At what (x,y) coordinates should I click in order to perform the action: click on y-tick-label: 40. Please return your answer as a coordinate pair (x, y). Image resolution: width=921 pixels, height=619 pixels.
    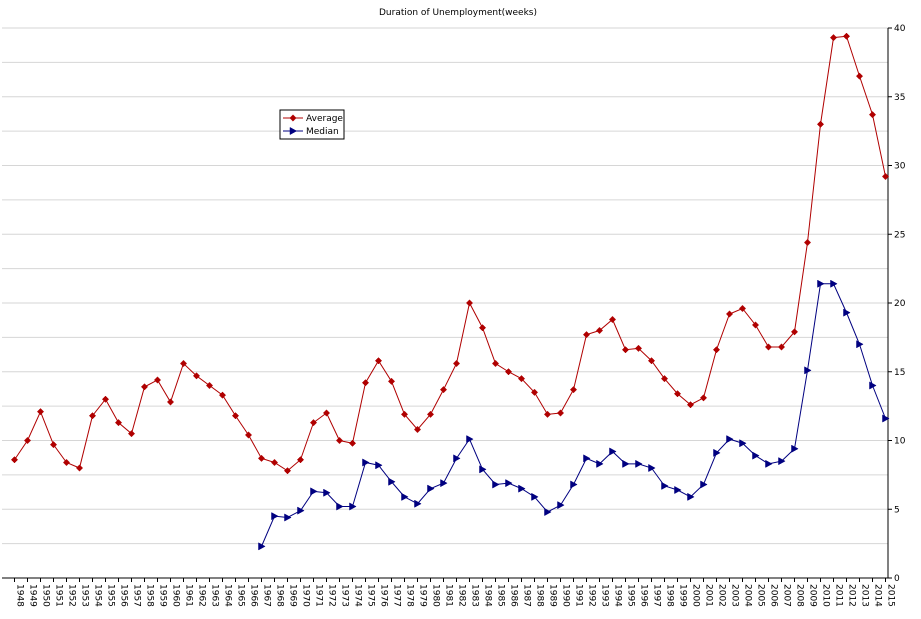
    Looking at the image, I should click on (900, 29).